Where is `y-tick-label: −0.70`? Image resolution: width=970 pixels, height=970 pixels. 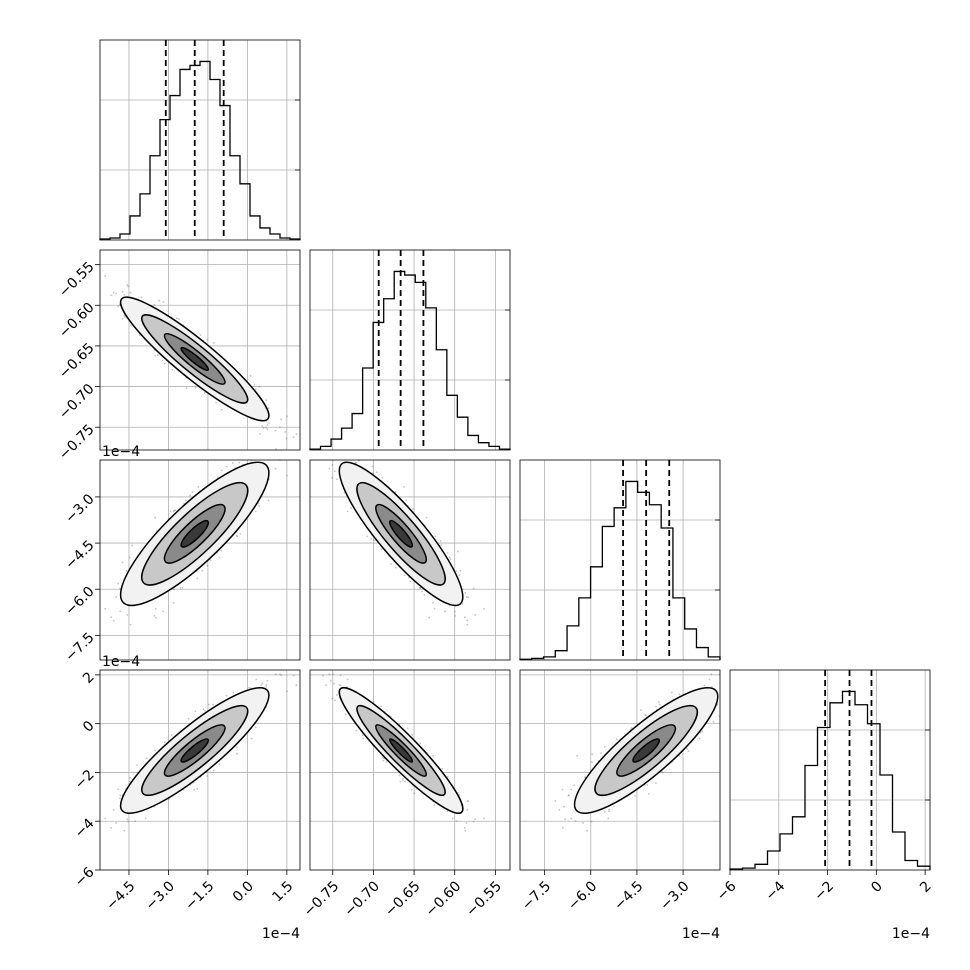
y-tick-label: −0.70 is located at coordinates (77, 402).